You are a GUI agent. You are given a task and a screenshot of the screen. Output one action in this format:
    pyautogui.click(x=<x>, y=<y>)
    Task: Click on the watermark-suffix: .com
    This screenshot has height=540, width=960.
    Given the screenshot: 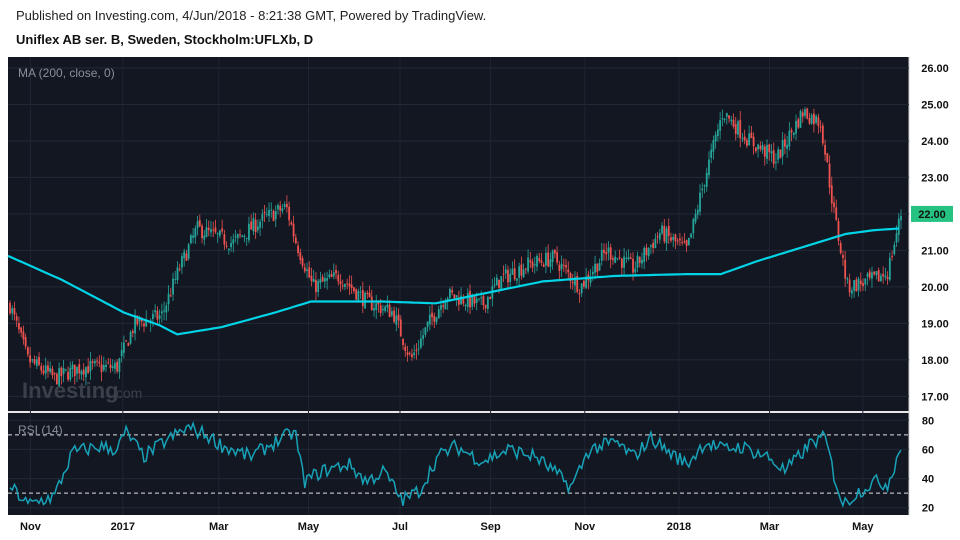 What is the action you would take?
    pyautogui.click(x=127, y=393)
    